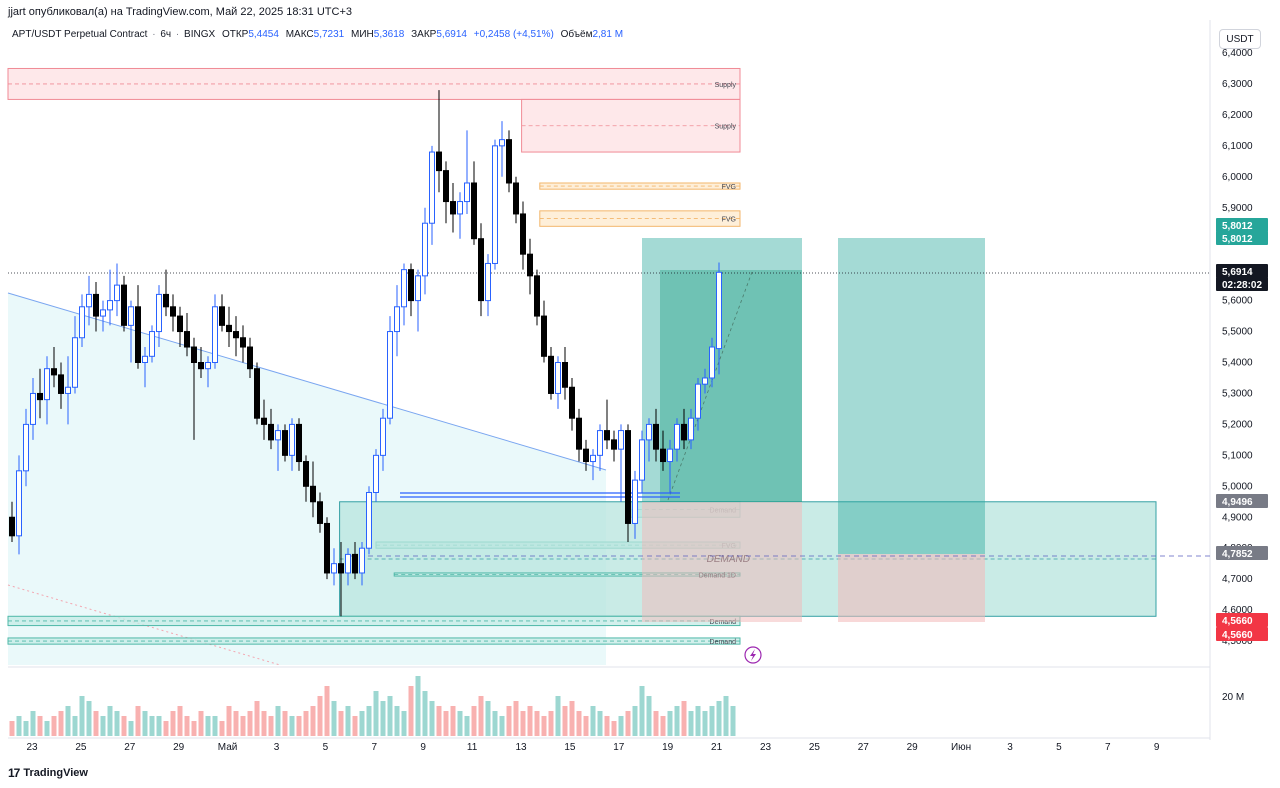  What do you see at coordinates (685, 509) in the screenshot?
I see `zone-demand` at bounding box center [685, 509].